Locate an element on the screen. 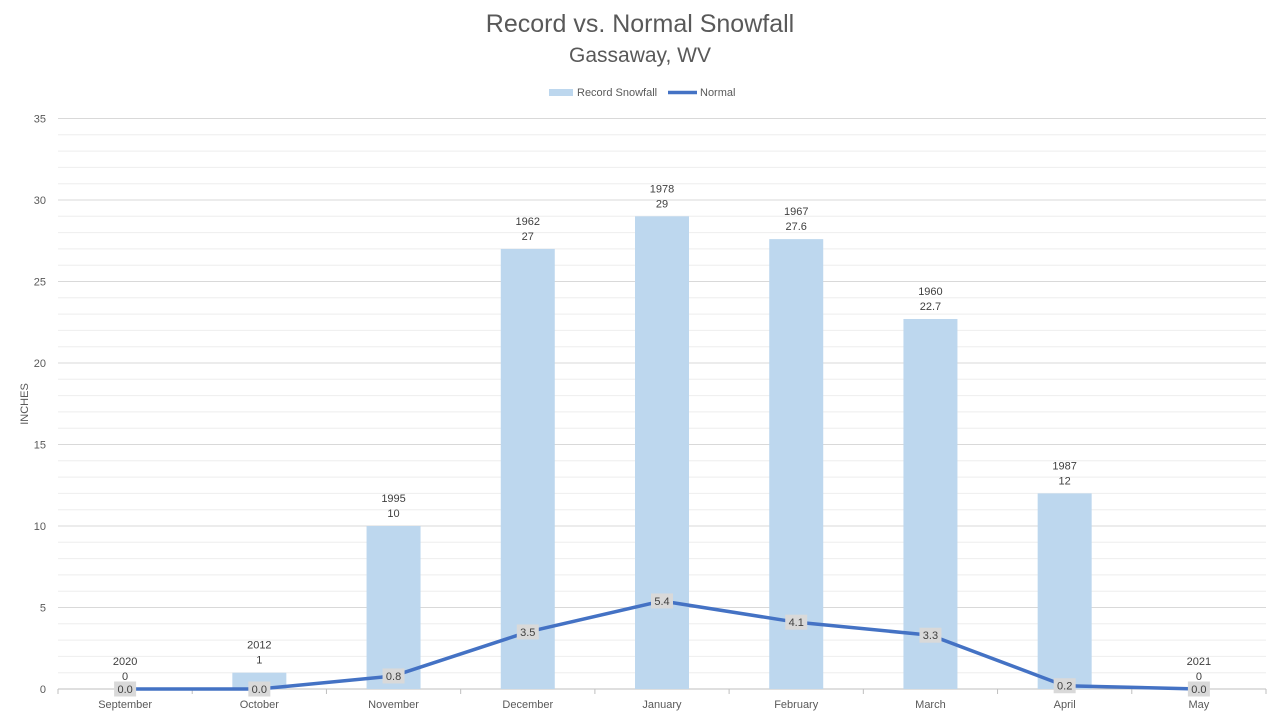 This screenshot has height=720, width=1280. y-axis-title: INCHES is located at coordinates (25, 404).